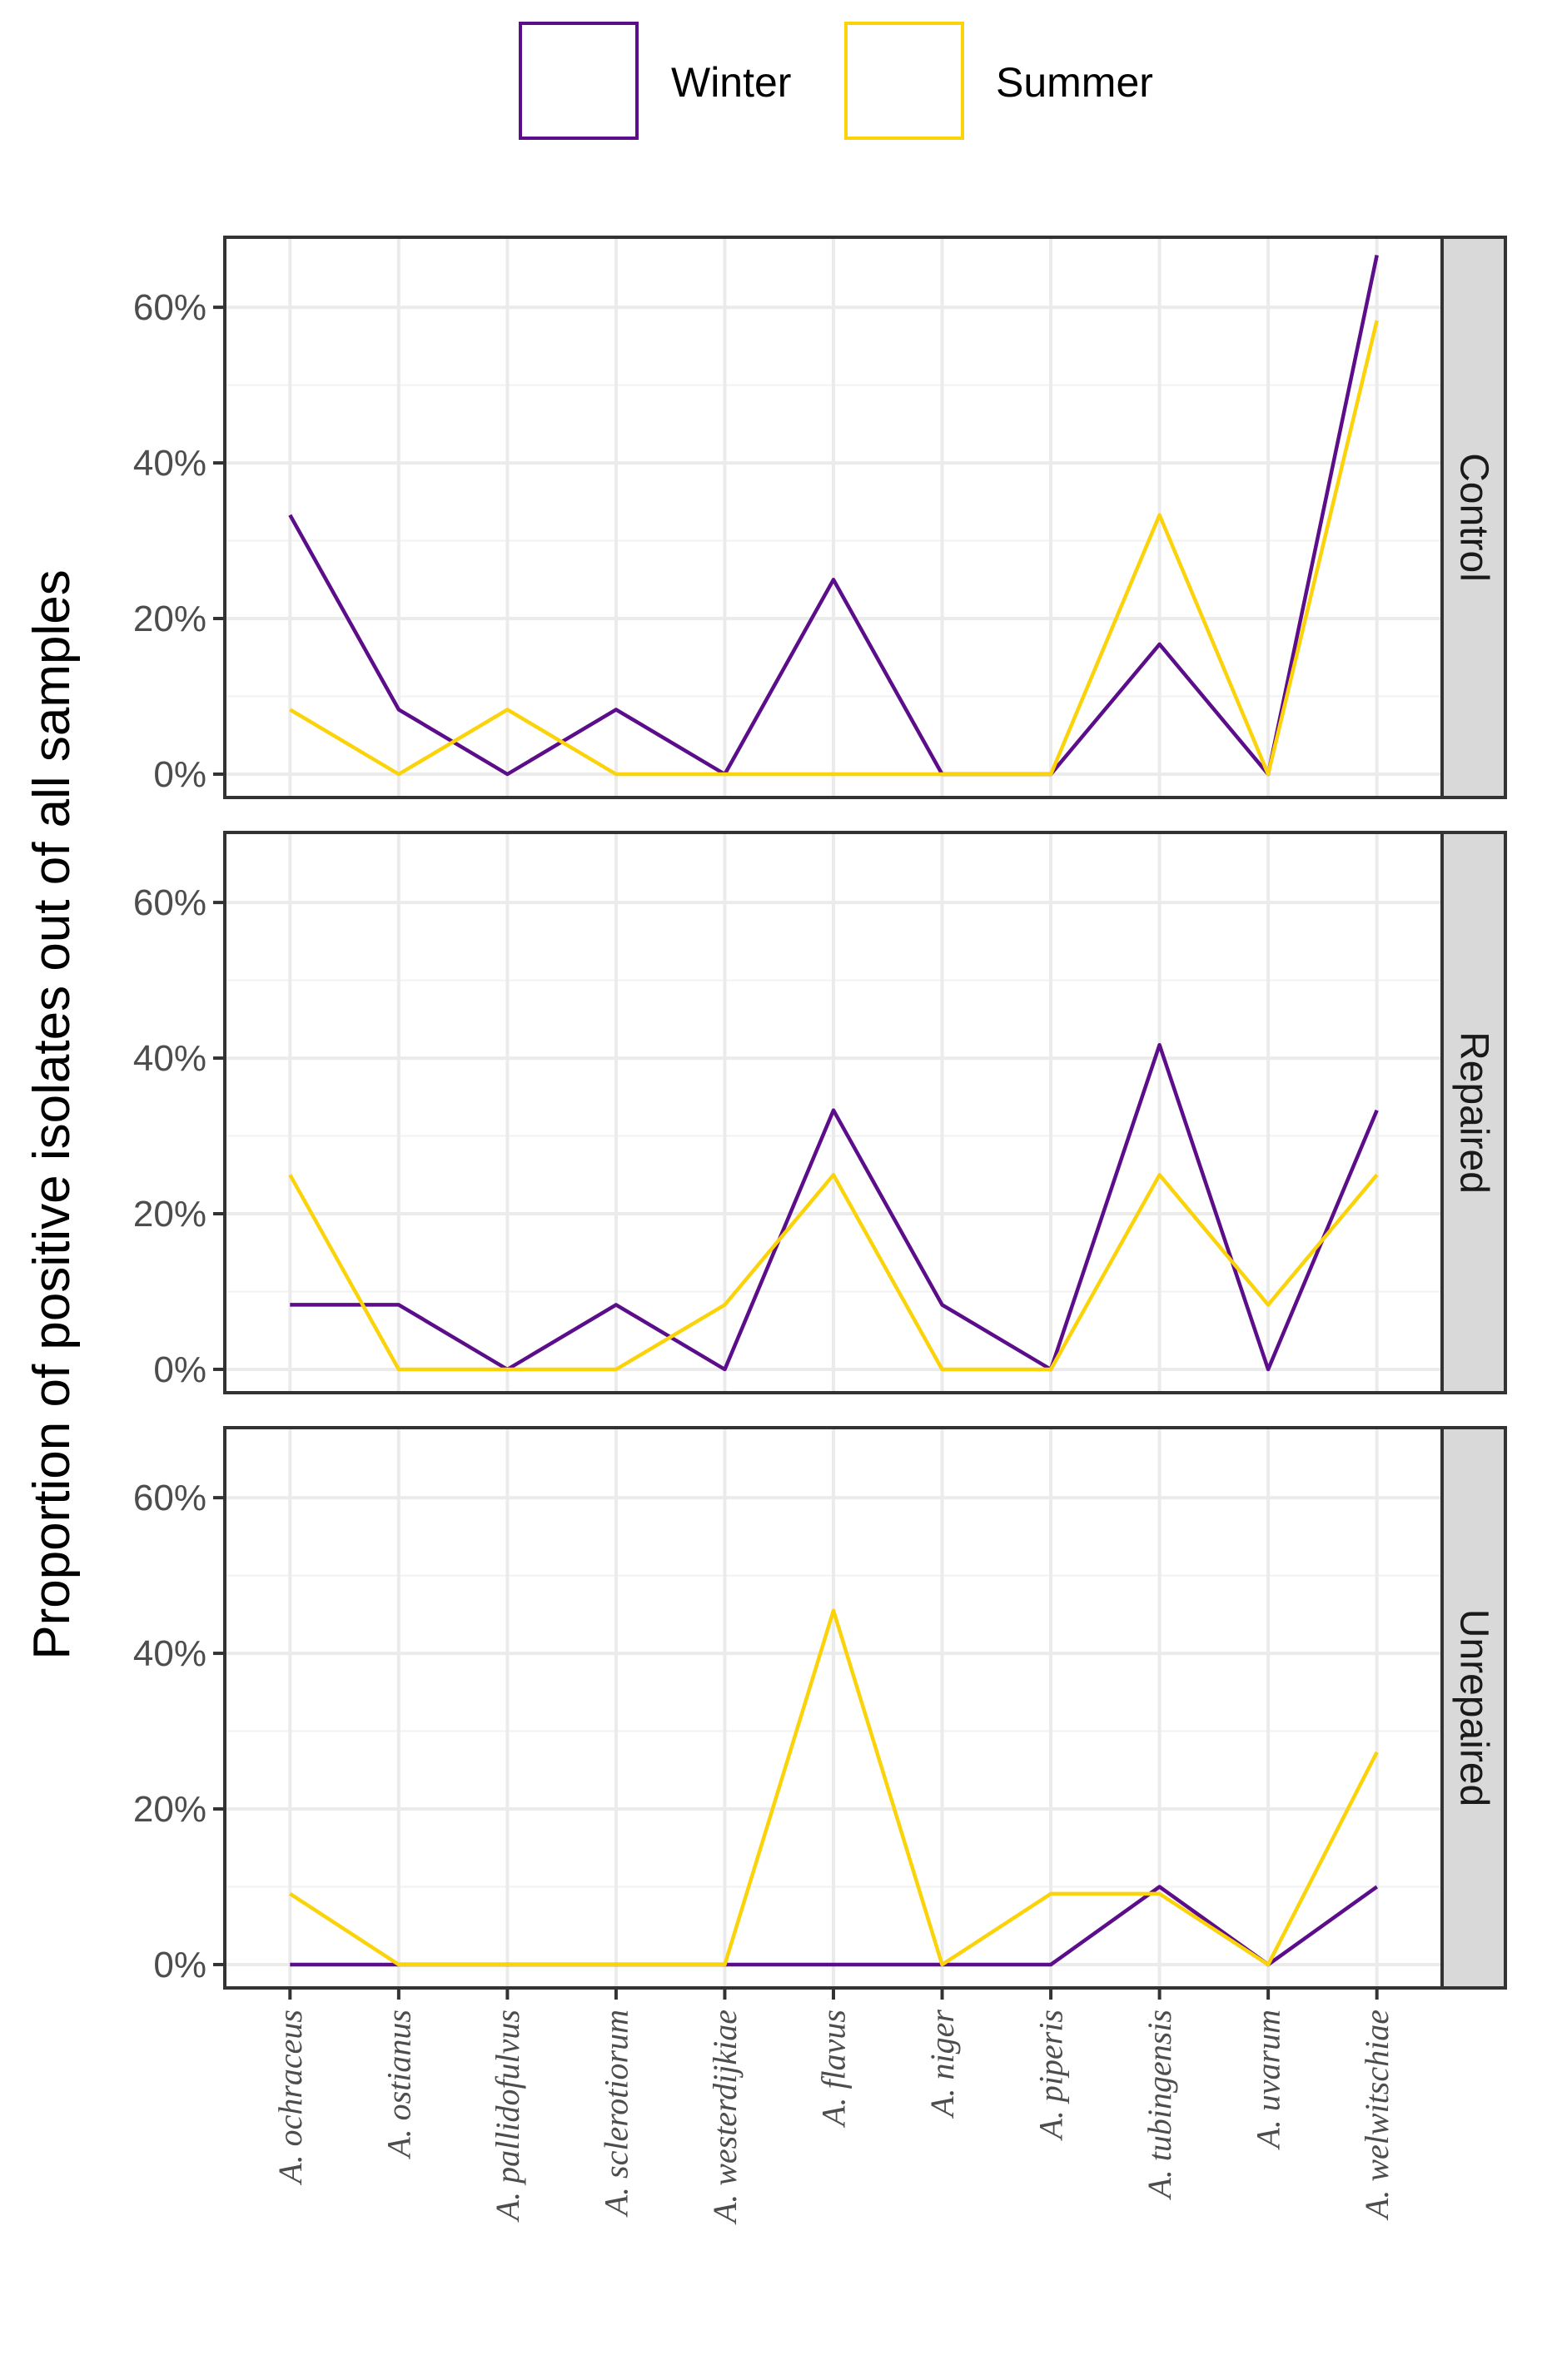 This screenshot has height=2380, width=1552. Describe the element at coordinates (834, 1787) in the screenshot. I see `series-line-summer-unrepaired` at that location.